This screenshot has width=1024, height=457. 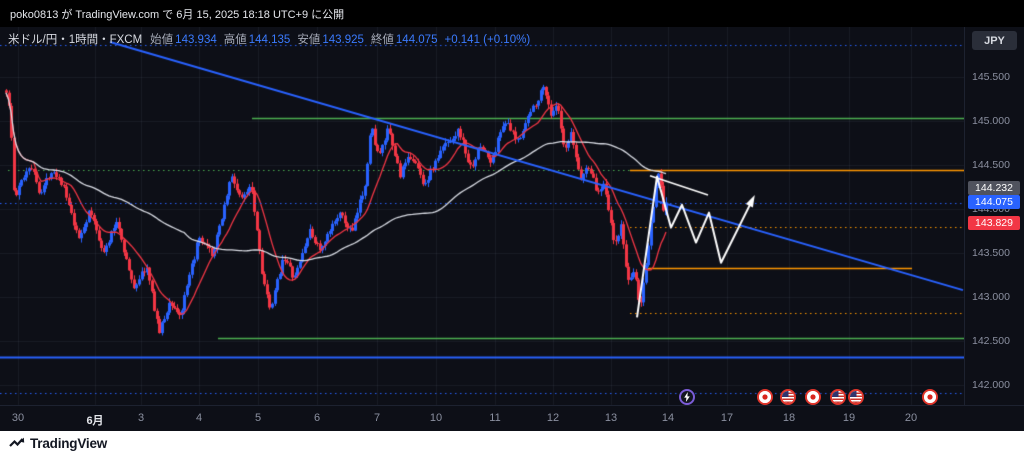 What do you see at coordinates (789, 418) in the screenshot?
I see `time-tick-label: 18` at bounding box center [789, 418].